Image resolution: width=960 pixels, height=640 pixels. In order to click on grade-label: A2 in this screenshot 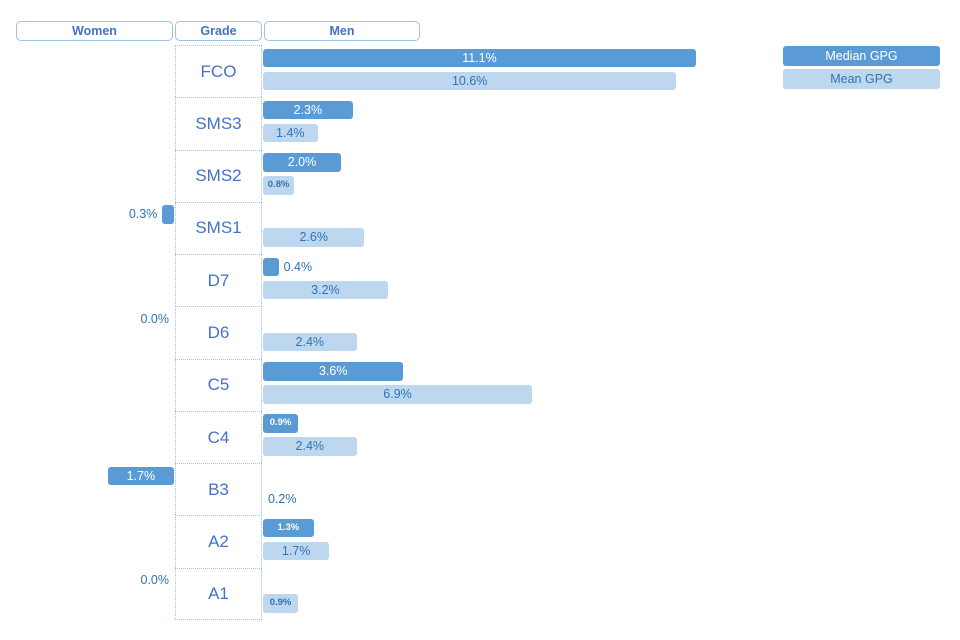, I will do `click(218, 542)`.